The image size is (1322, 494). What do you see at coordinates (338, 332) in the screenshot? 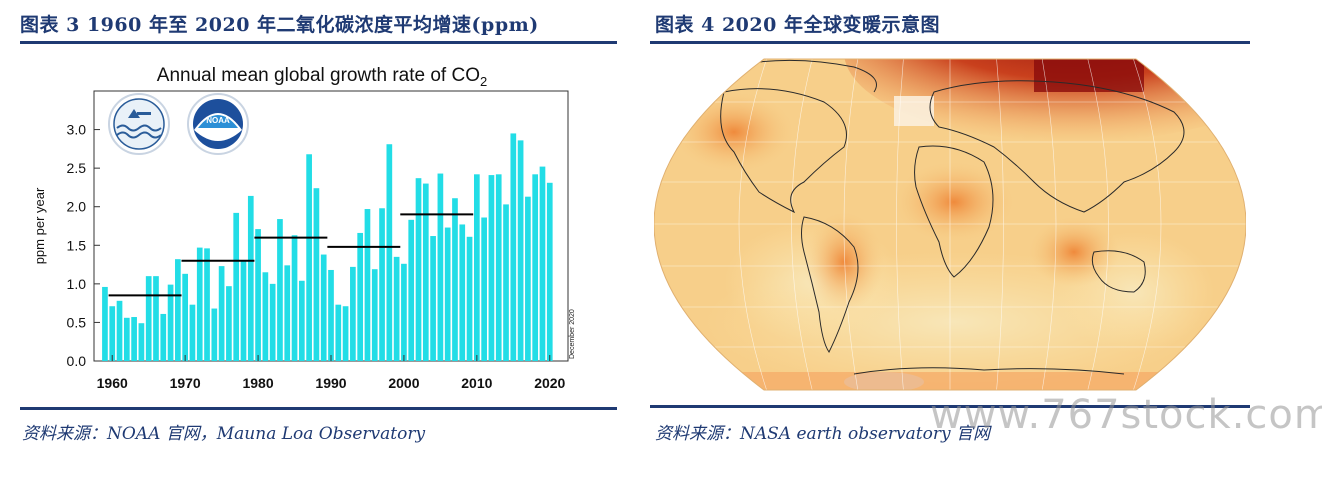
I see `bar-1991` at bounding box center [338, 332].